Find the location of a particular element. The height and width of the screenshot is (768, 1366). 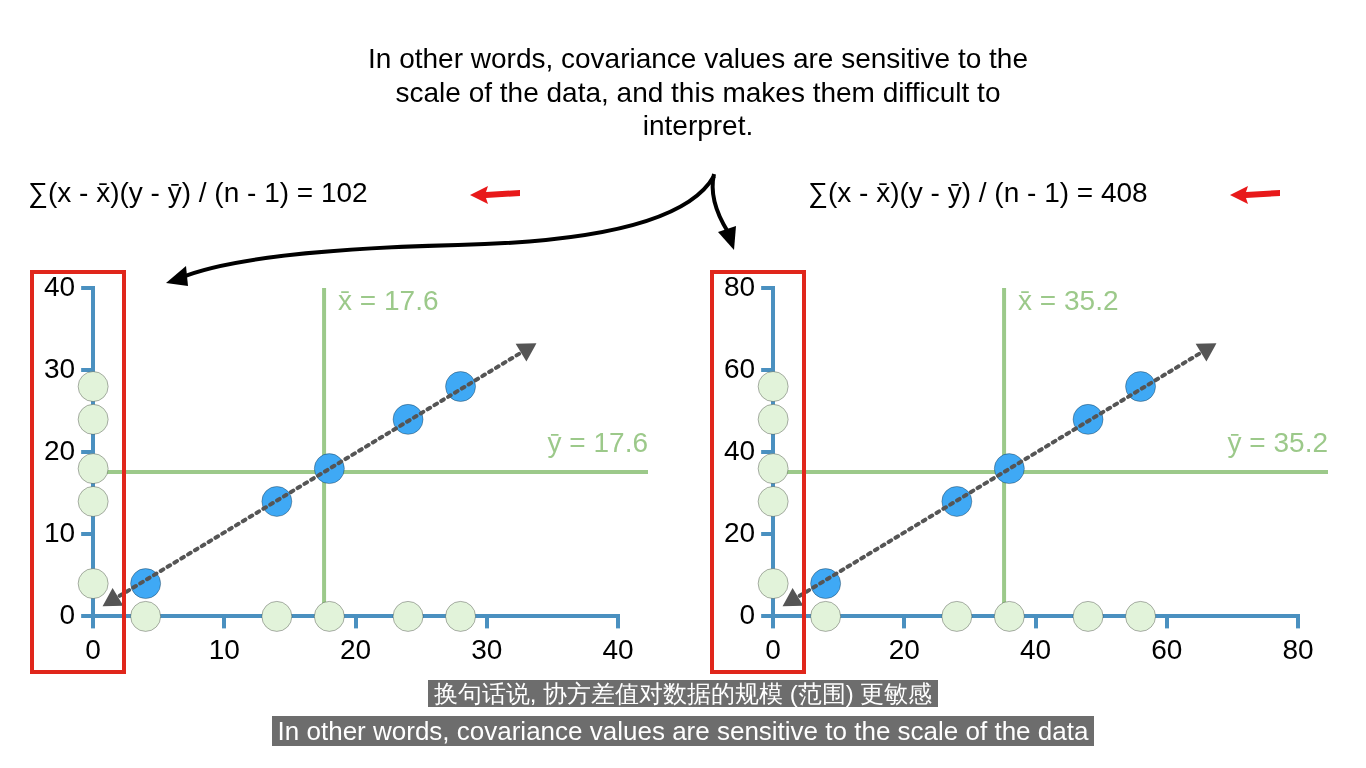

y-tick-label: 80 is located at coordinates (739, 286).